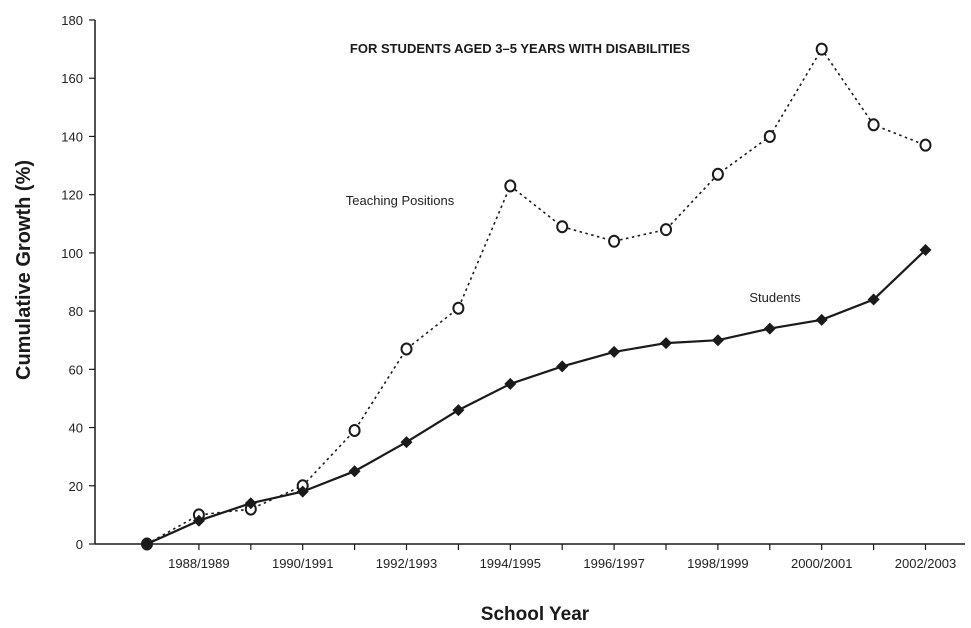 The height and width of the screenshot is (628, 971). I want to click on y-tick-label: 120, so click(72, 195).